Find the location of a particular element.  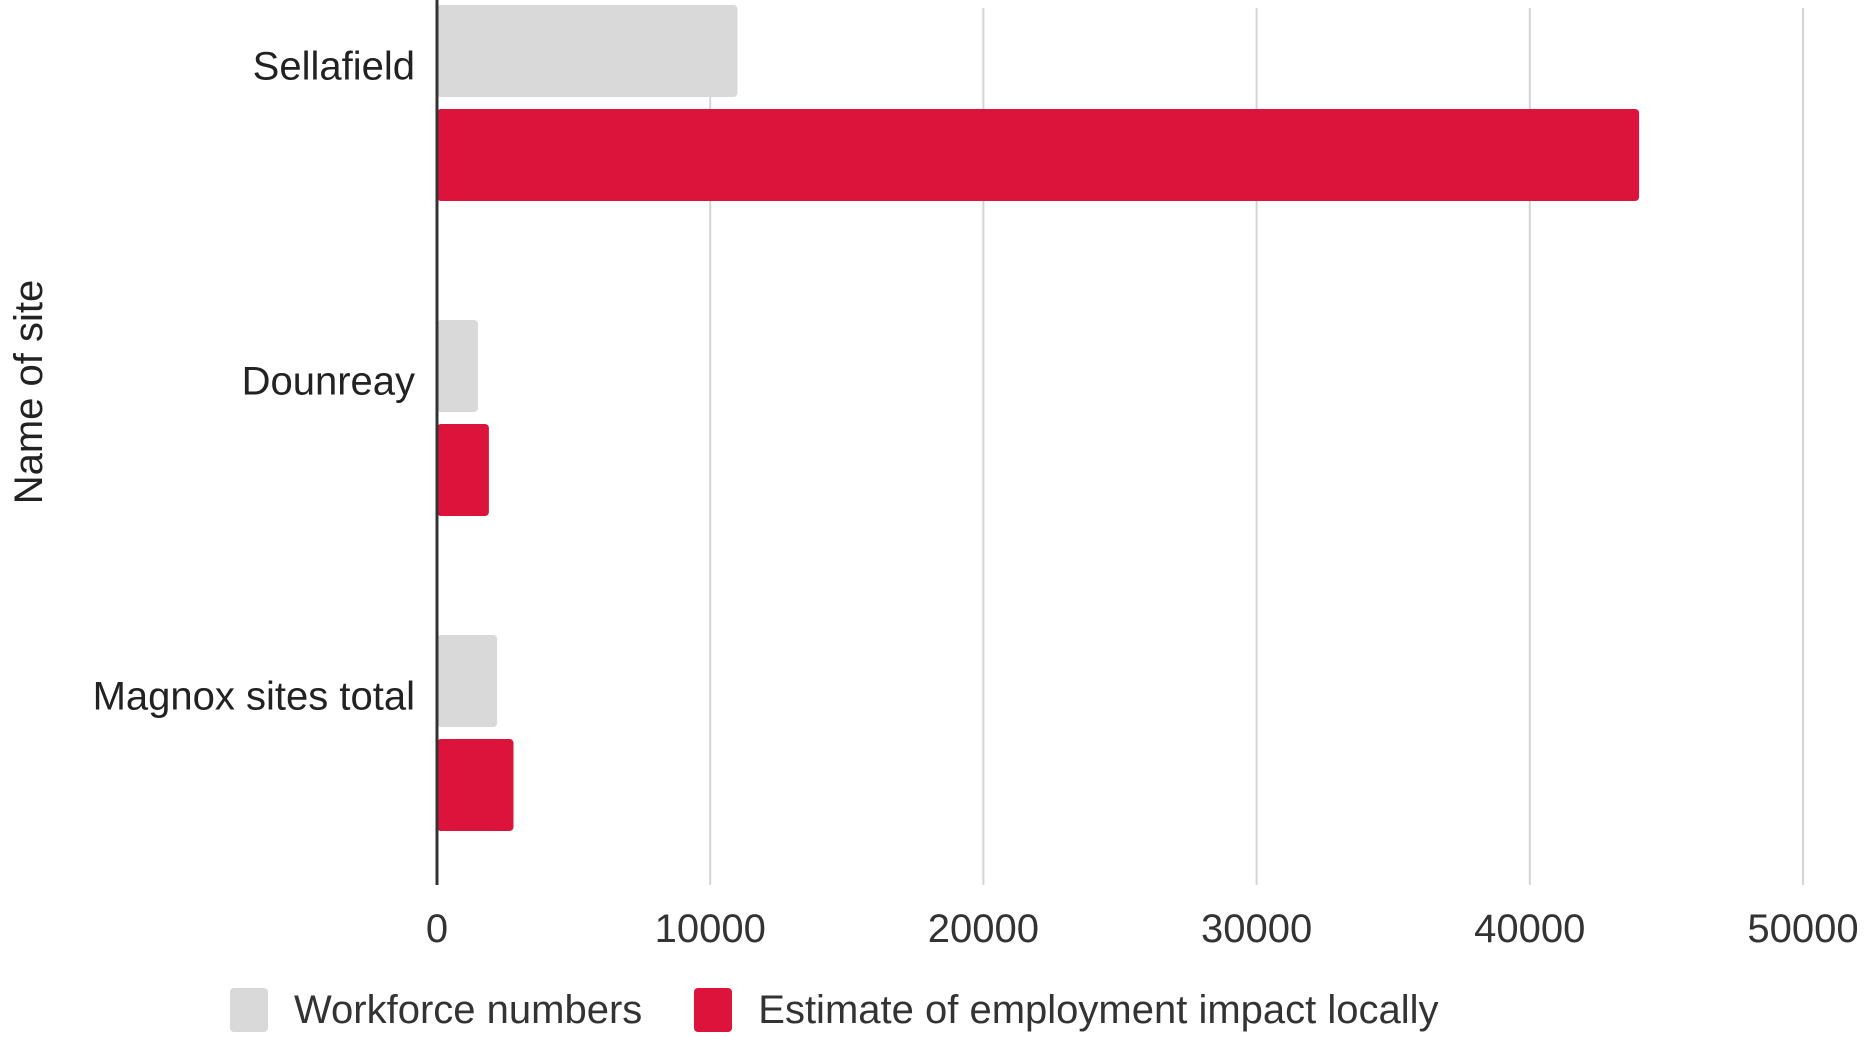

bar-magnox-sites-total-workforce-numbers is located at coordinates (467, 681).